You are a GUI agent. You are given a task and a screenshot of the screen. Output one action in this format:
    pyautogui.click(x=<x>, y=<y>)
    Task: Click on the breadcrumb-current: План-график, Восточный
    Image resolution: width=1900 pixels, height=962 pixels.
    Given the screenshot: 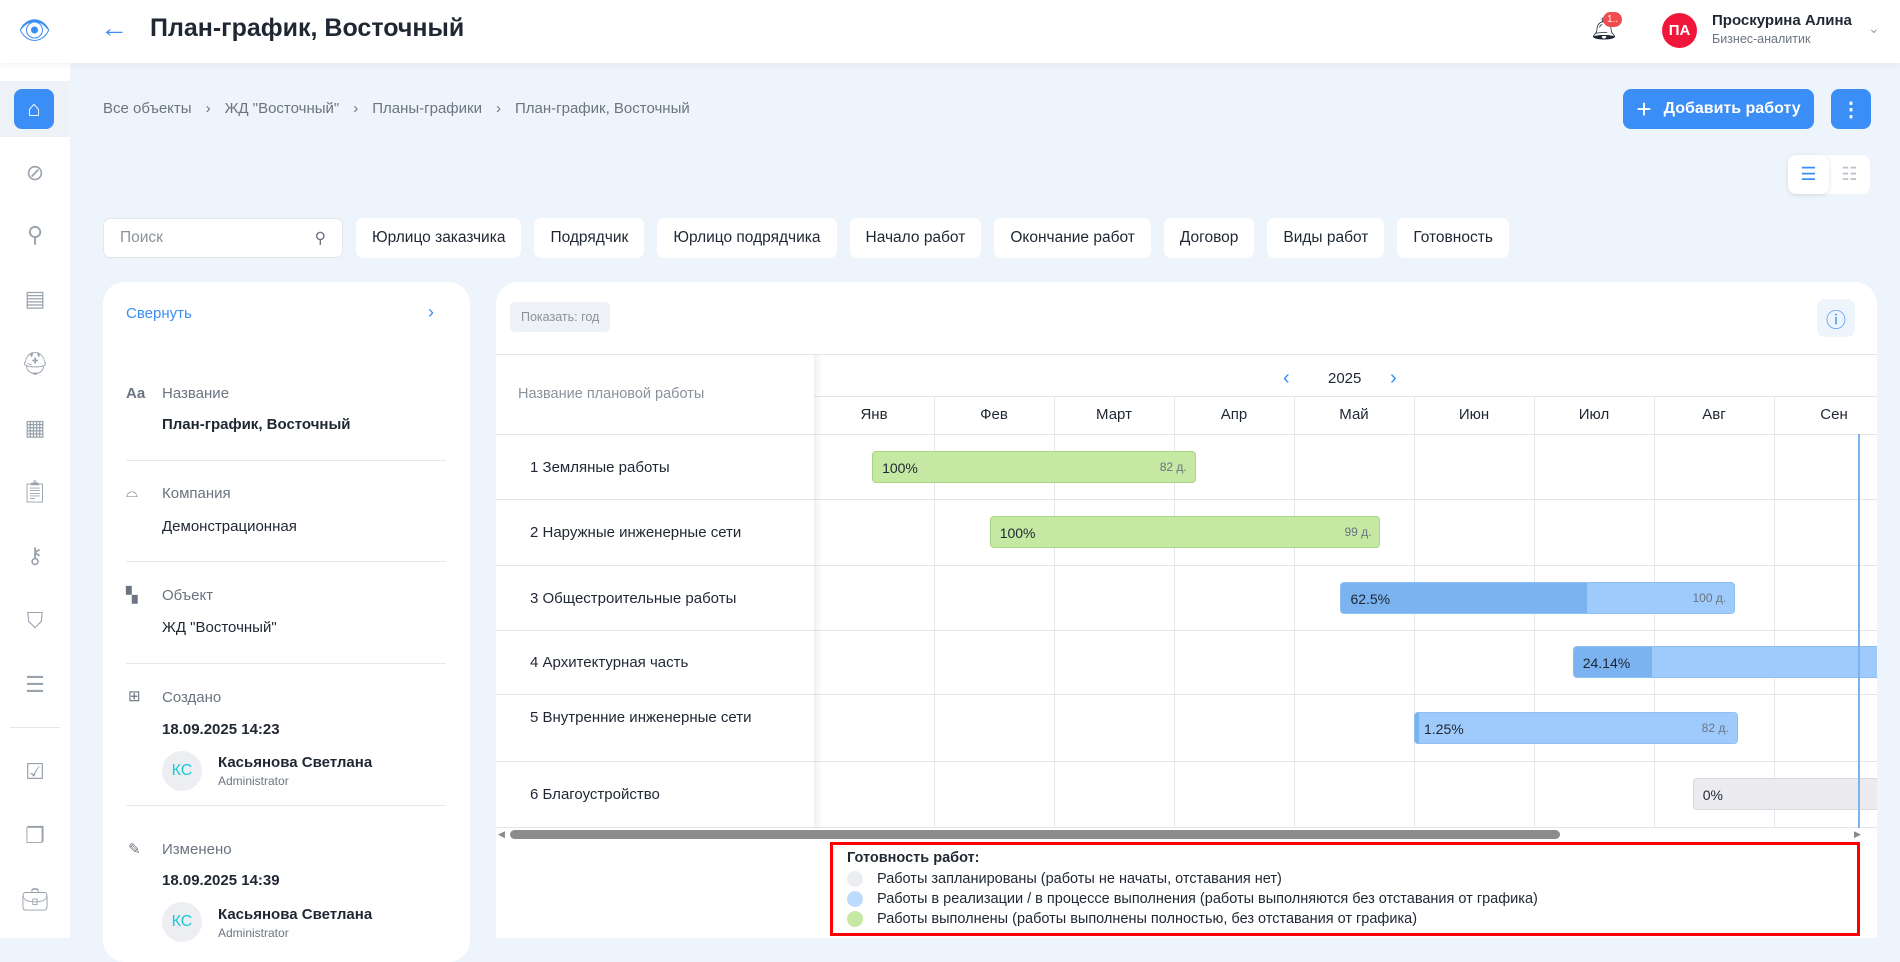 What is the action you would take?
    pyautogui.click(x=602, y=108)
    